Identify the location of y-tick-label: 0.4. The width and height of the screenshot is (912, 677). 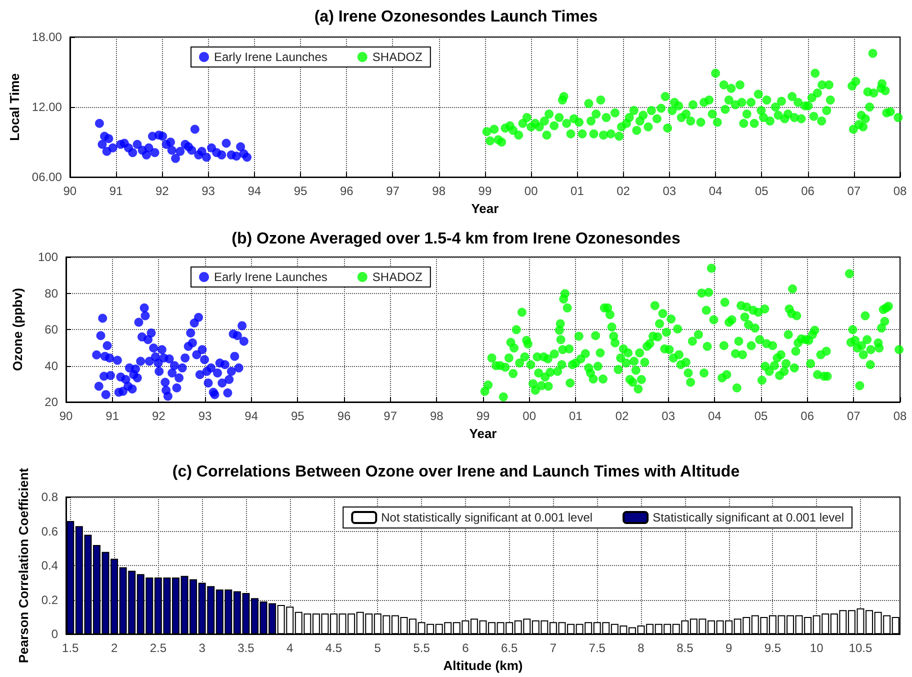
(49, 565).